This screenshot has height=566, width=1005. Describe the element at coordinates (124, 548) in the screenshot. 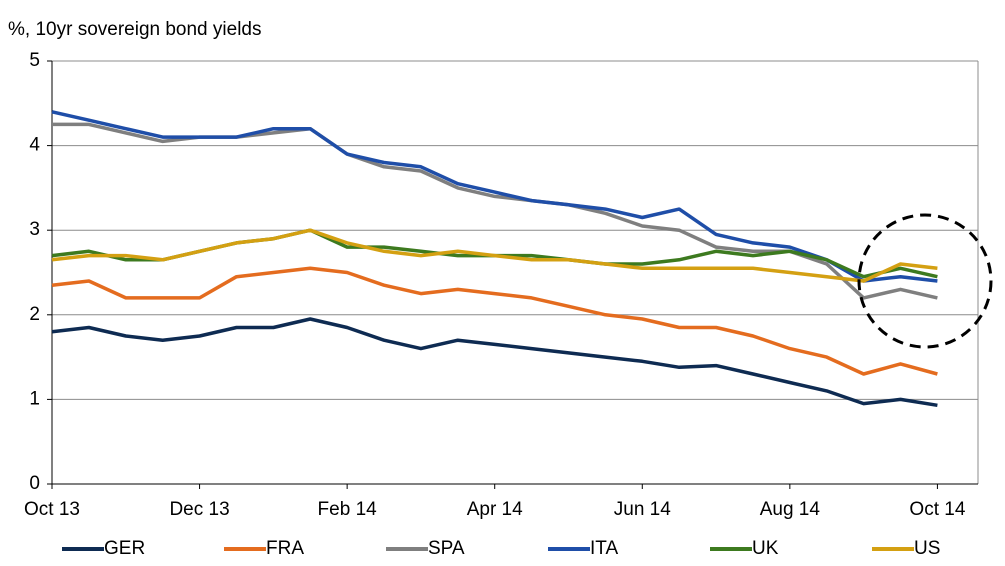

I see `legend-label: GER` at that location.